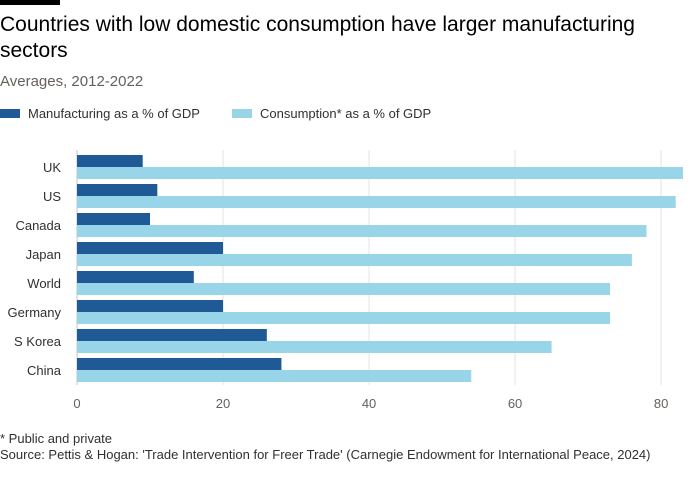  Describe the element at coordinates (43, 254) in the screenshot. I see `category-label-3: Japan` at that location.